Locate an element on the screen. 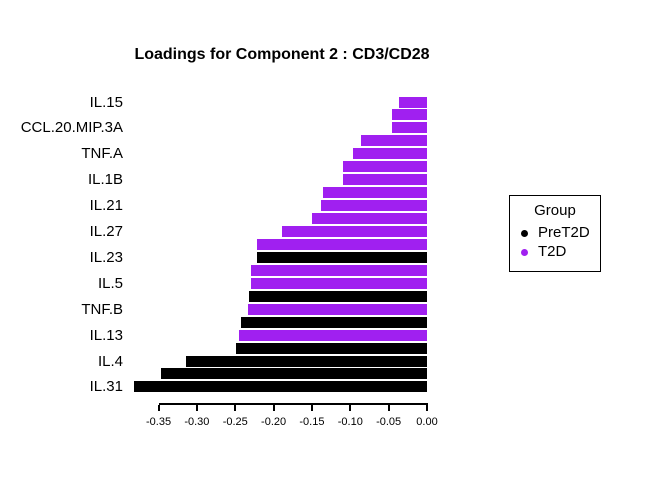  y-axis-label-IL.1B: IL.1B is located at coordinates (105, 180).